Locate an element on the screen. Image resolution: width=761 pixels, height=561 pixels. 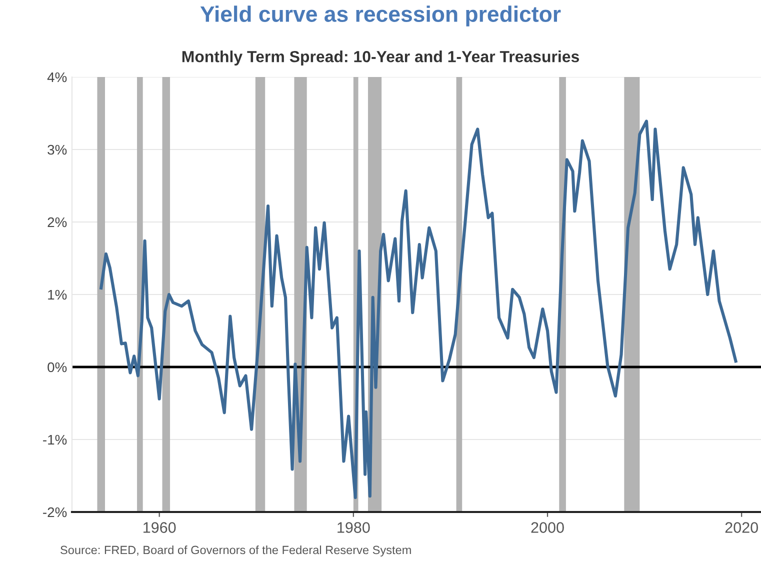
y-tick-label: -2% is located at coordinates (55, 512).